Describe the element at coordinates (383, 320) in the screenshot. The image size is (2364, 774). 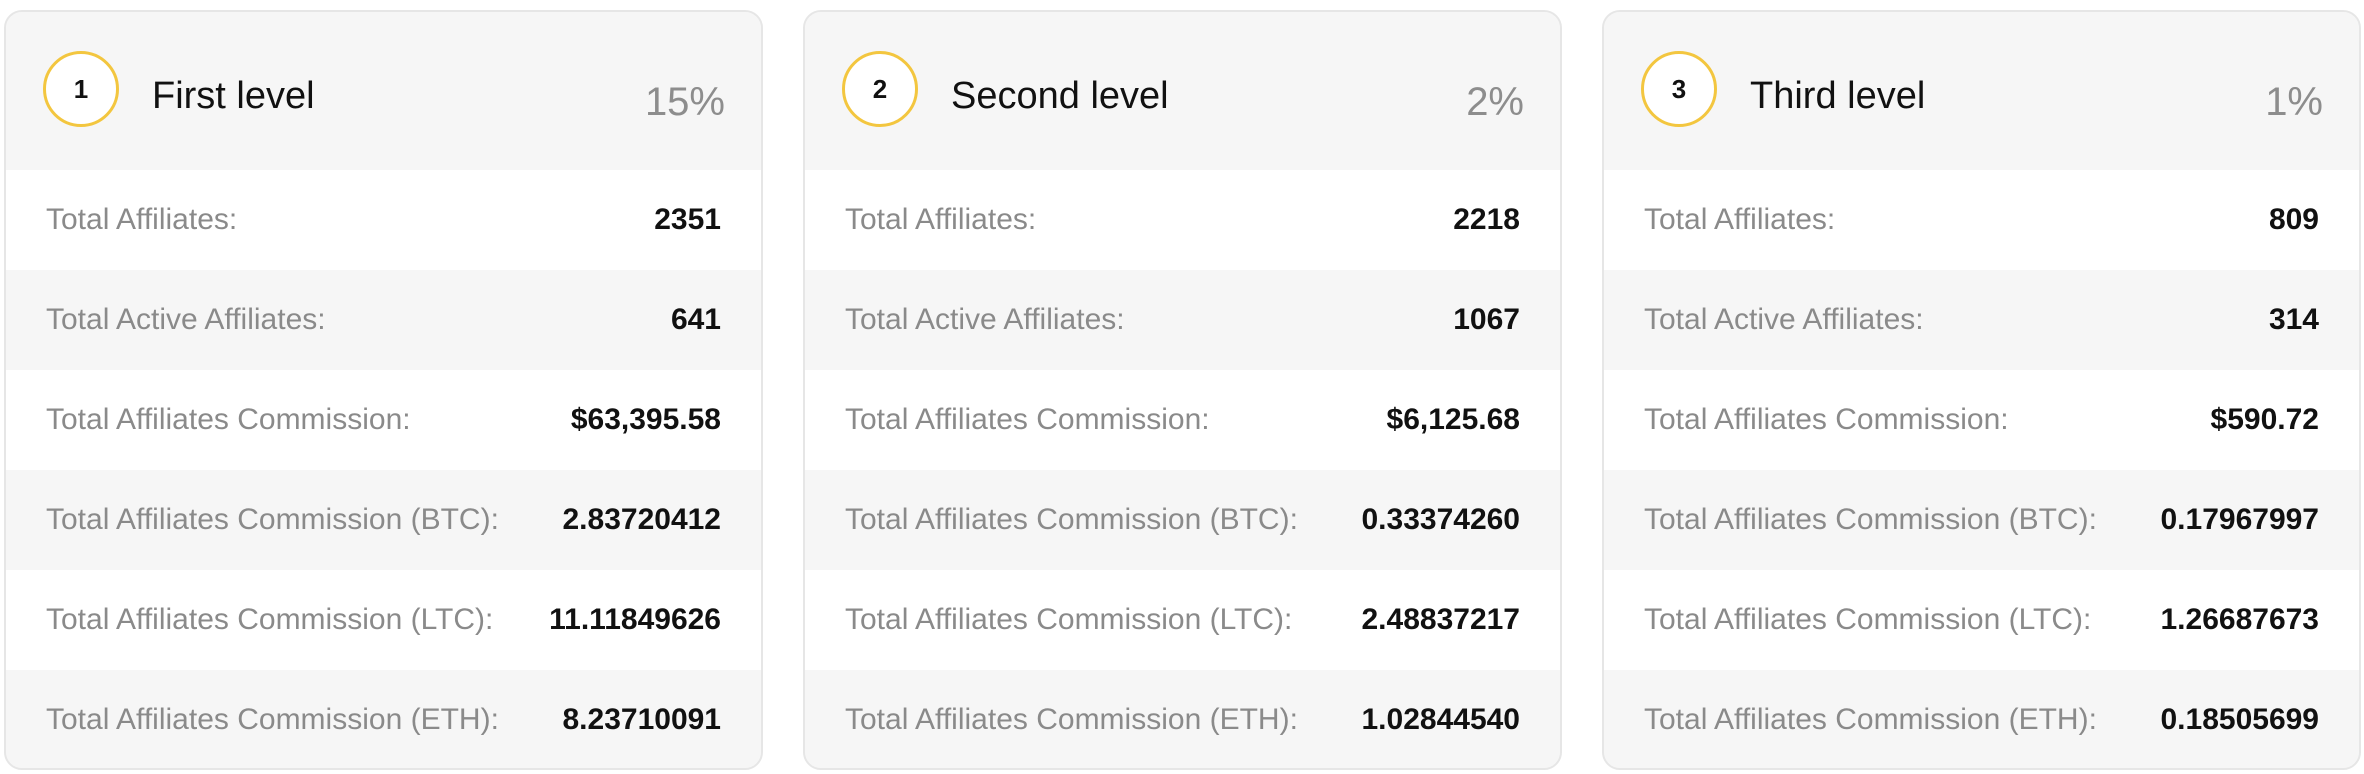
I see `stat-row-total-active-affiliates: Total Active Affiliates: 641` at that location.